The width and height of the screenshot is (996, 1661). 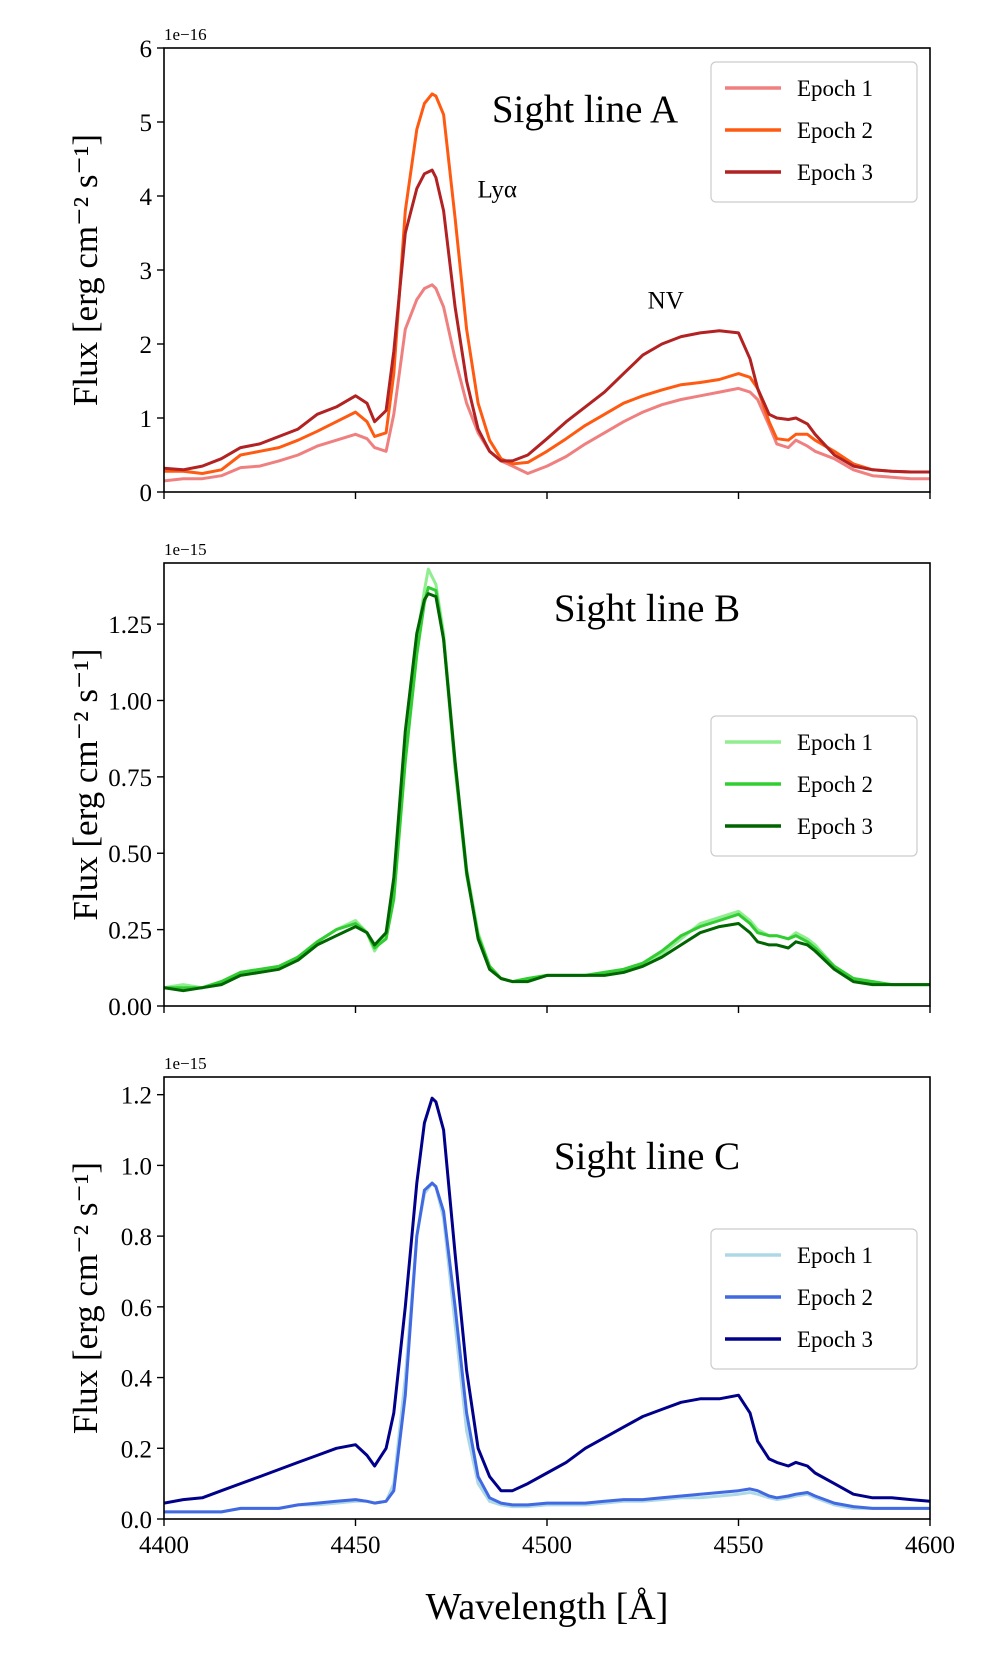 What do you see at coordinates (130, 931) in the screenshot?
I see `y-tick-label: 0.25` at bounding box center [130, 931].